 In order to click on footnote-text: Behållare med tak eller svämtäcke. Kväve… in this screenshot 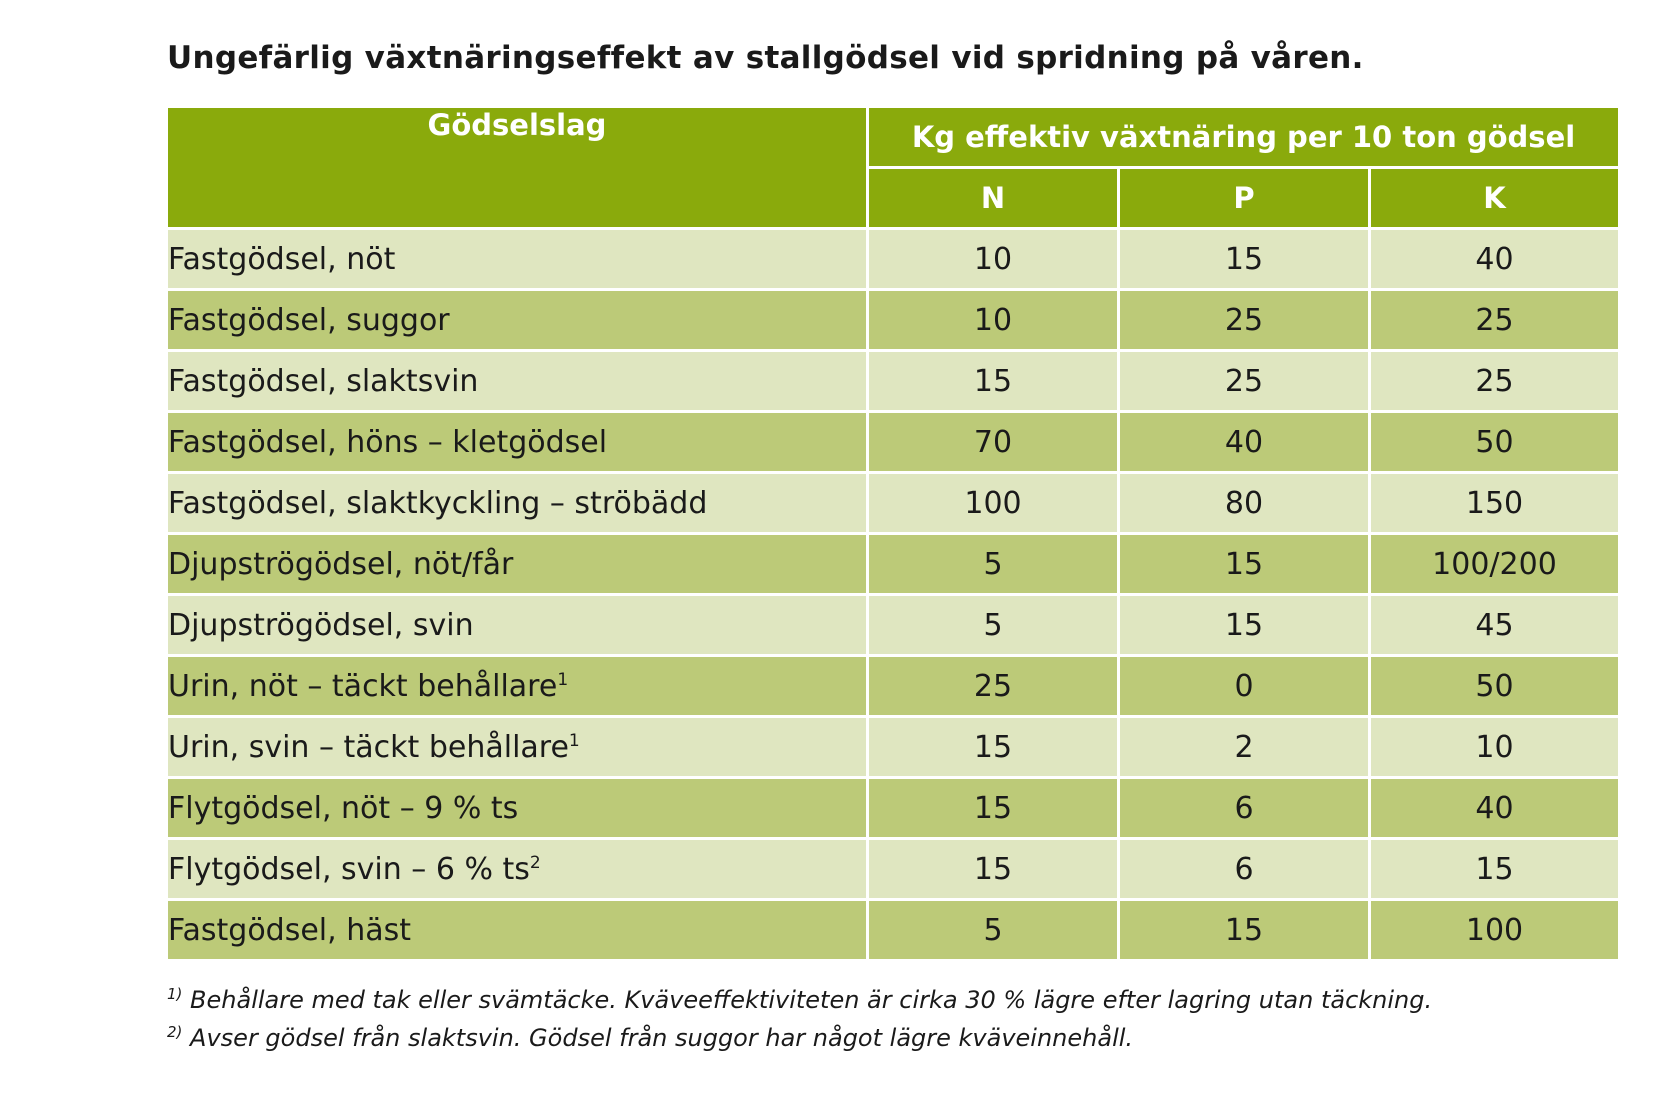, I will do `click(811, 1000)`.